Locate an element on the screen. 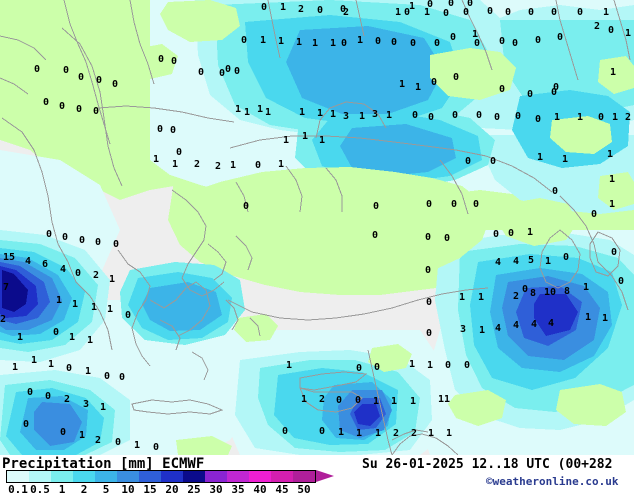 The image size is (634, 496). colorbar-swatches is located at coordinates (161, 476).